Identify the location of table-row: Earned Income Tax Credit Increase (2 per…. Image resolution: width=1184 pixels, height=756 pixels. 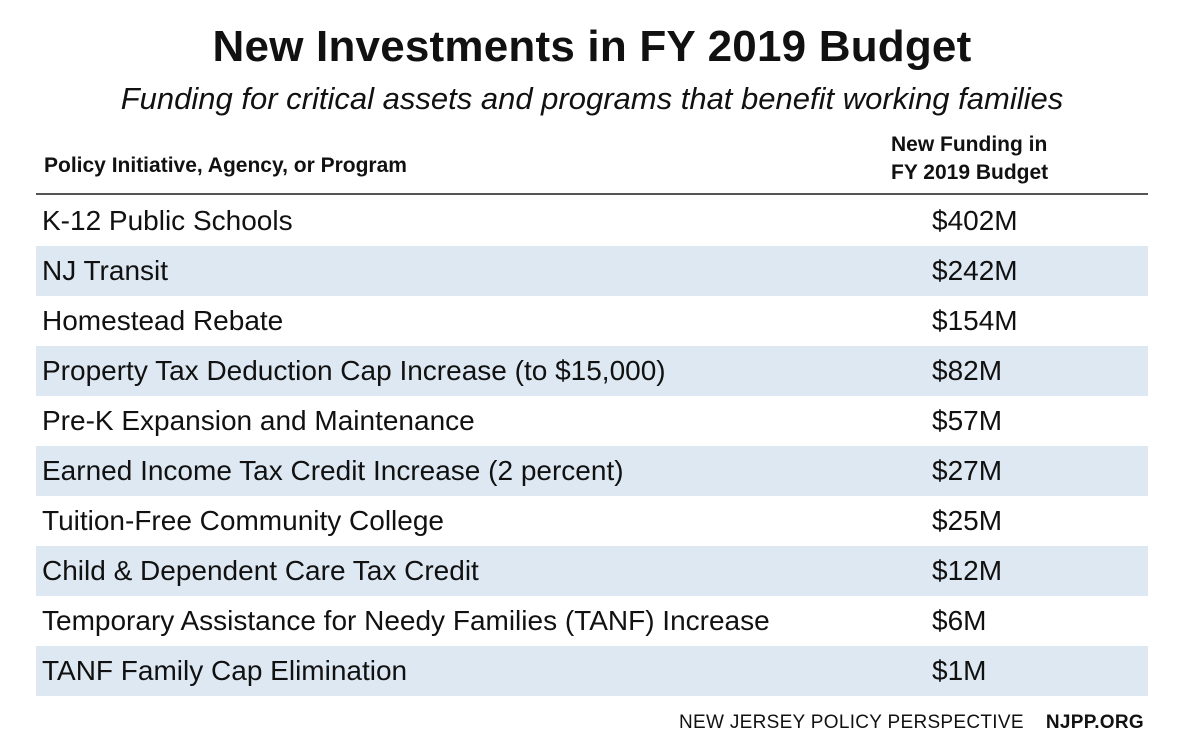
(592, 471).